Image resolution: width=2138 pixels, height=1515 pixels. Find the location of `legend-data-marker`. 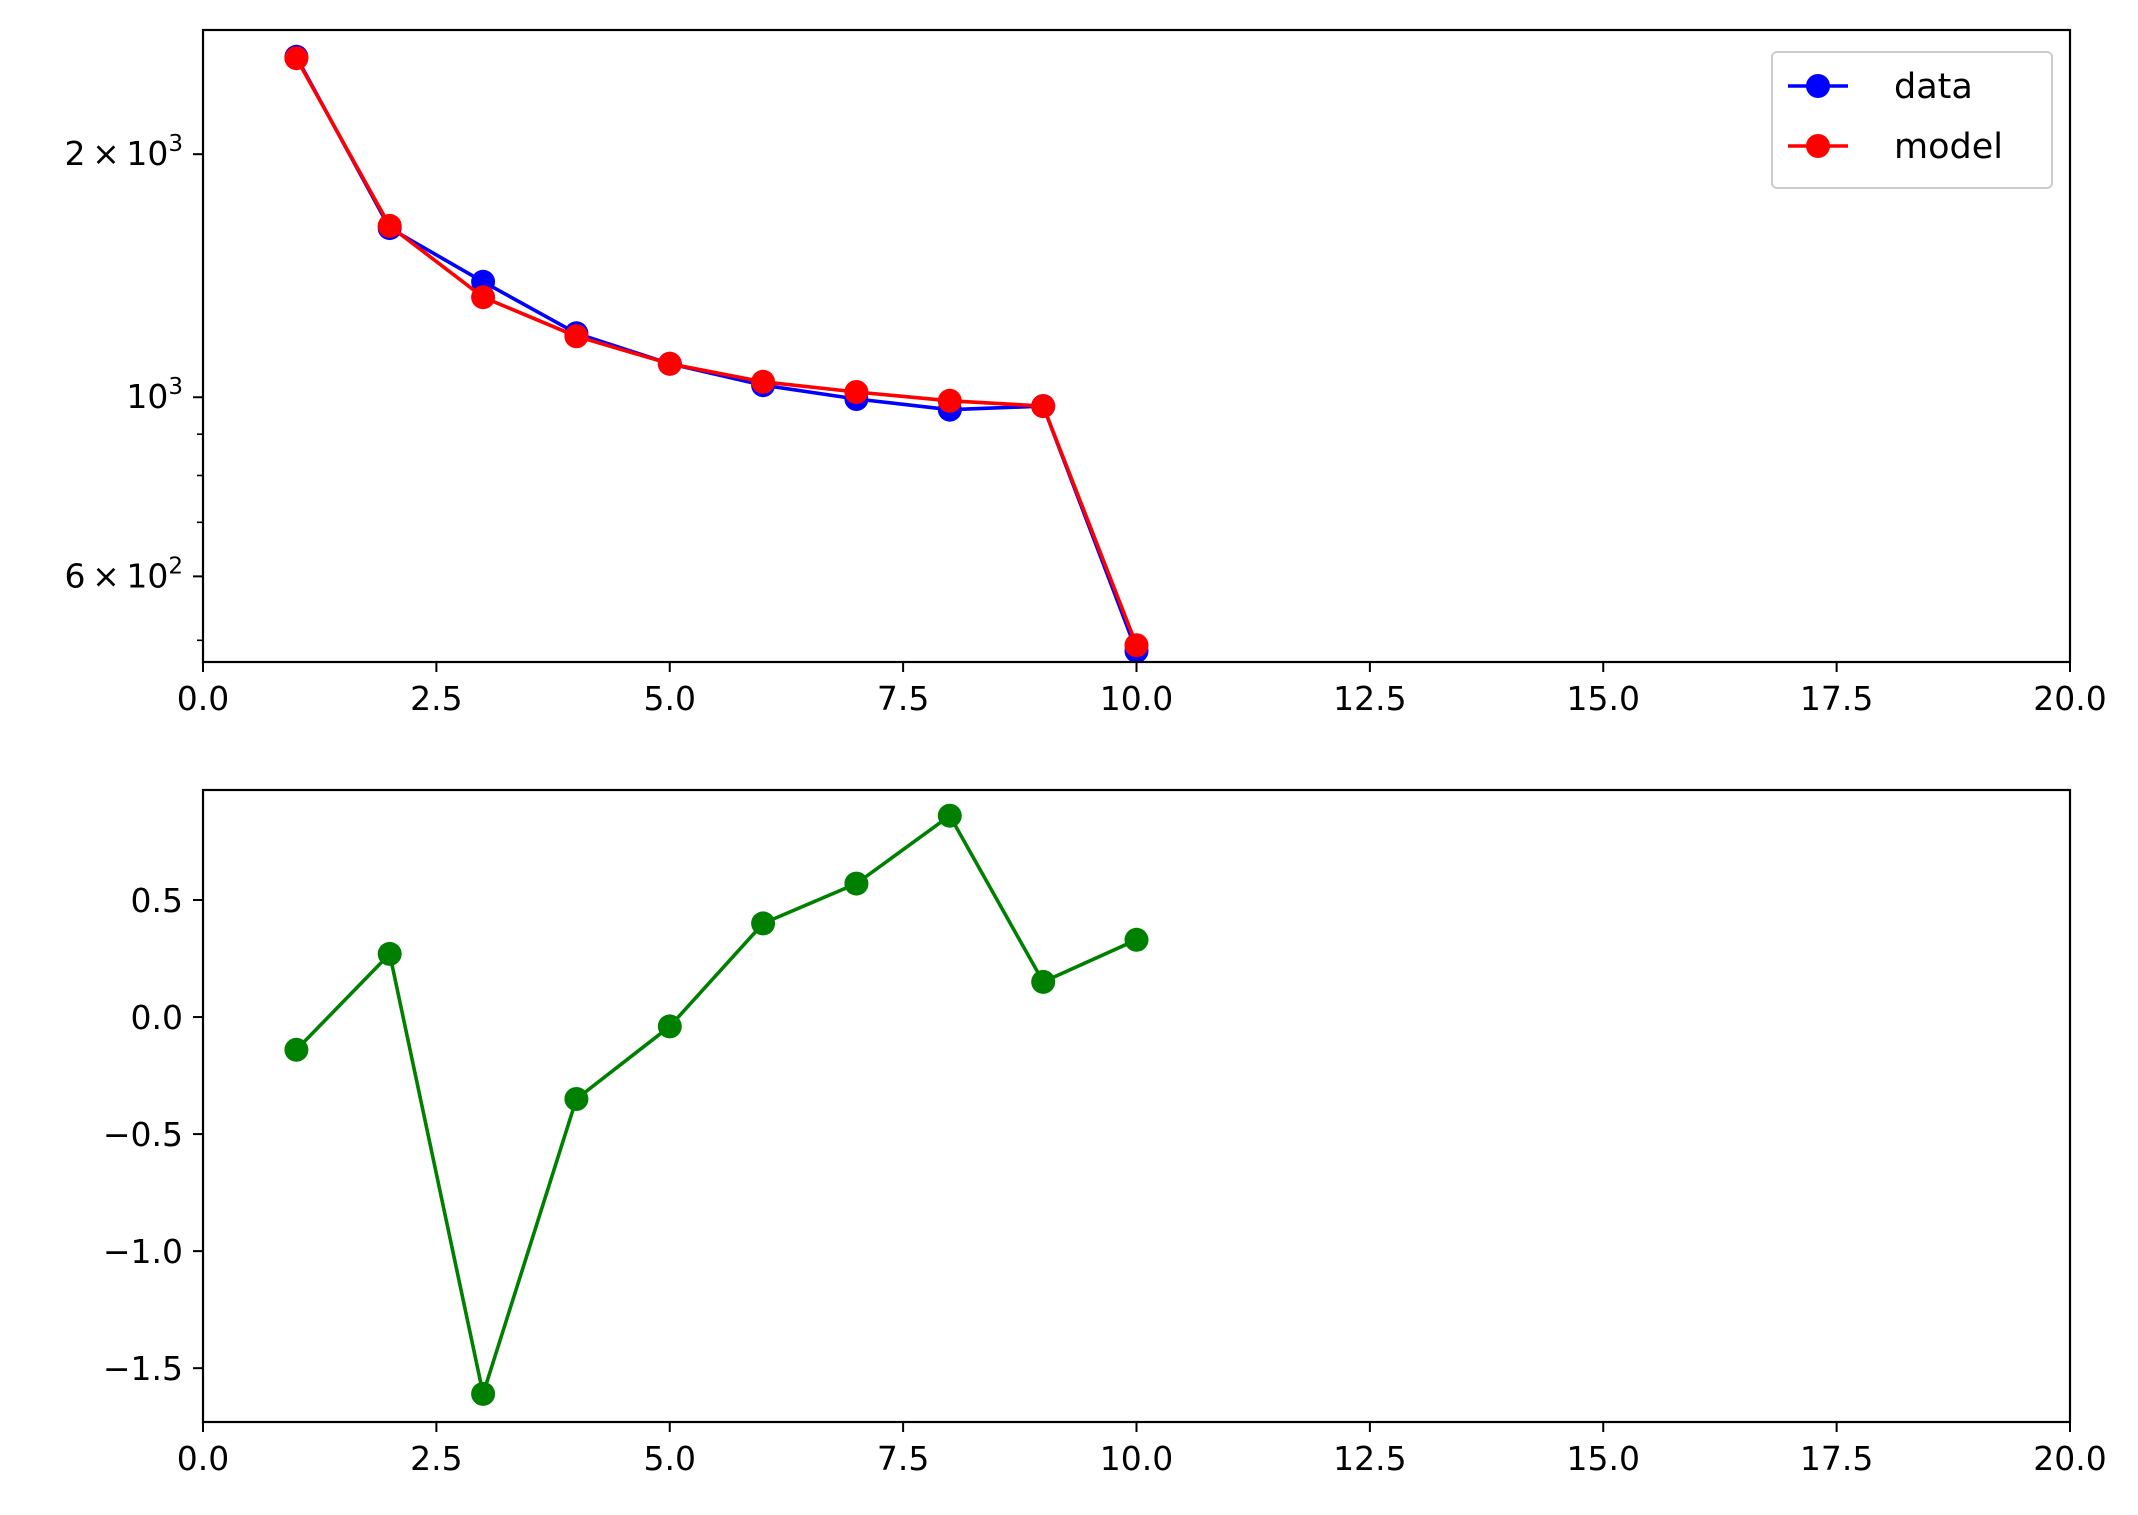

legend-data-marker is located at coordinates (1818, 86).